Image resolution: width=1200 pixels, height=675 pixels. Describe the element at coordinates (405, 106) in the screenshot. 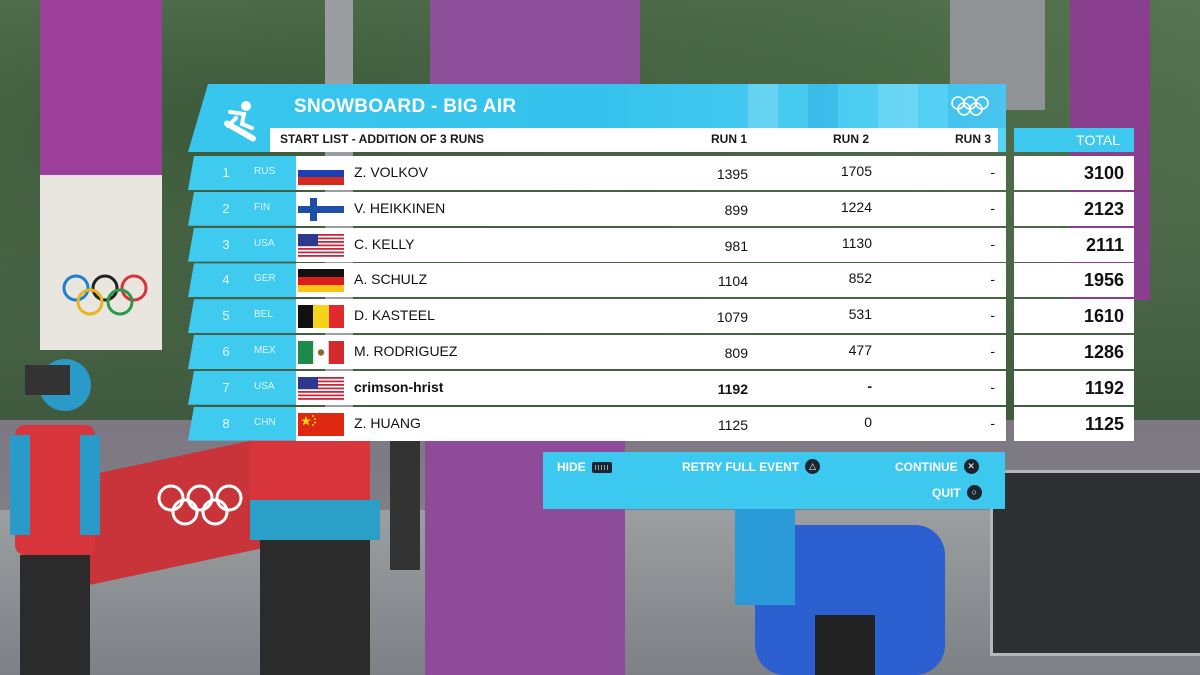

I see `event-title: SNOWBOARD - BIG AIR` at that location.